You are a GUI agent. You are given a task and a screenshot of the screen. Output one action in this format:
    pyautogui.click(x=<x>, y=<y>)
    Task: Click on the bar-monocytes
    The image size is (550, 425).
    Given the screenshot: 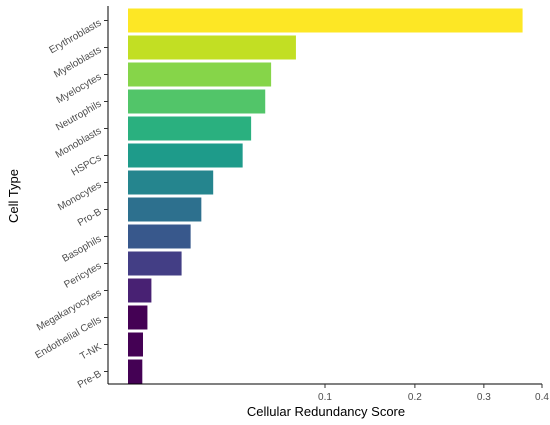 What is the action you would take?
    pyautogui.click(x=170, y=183)
    